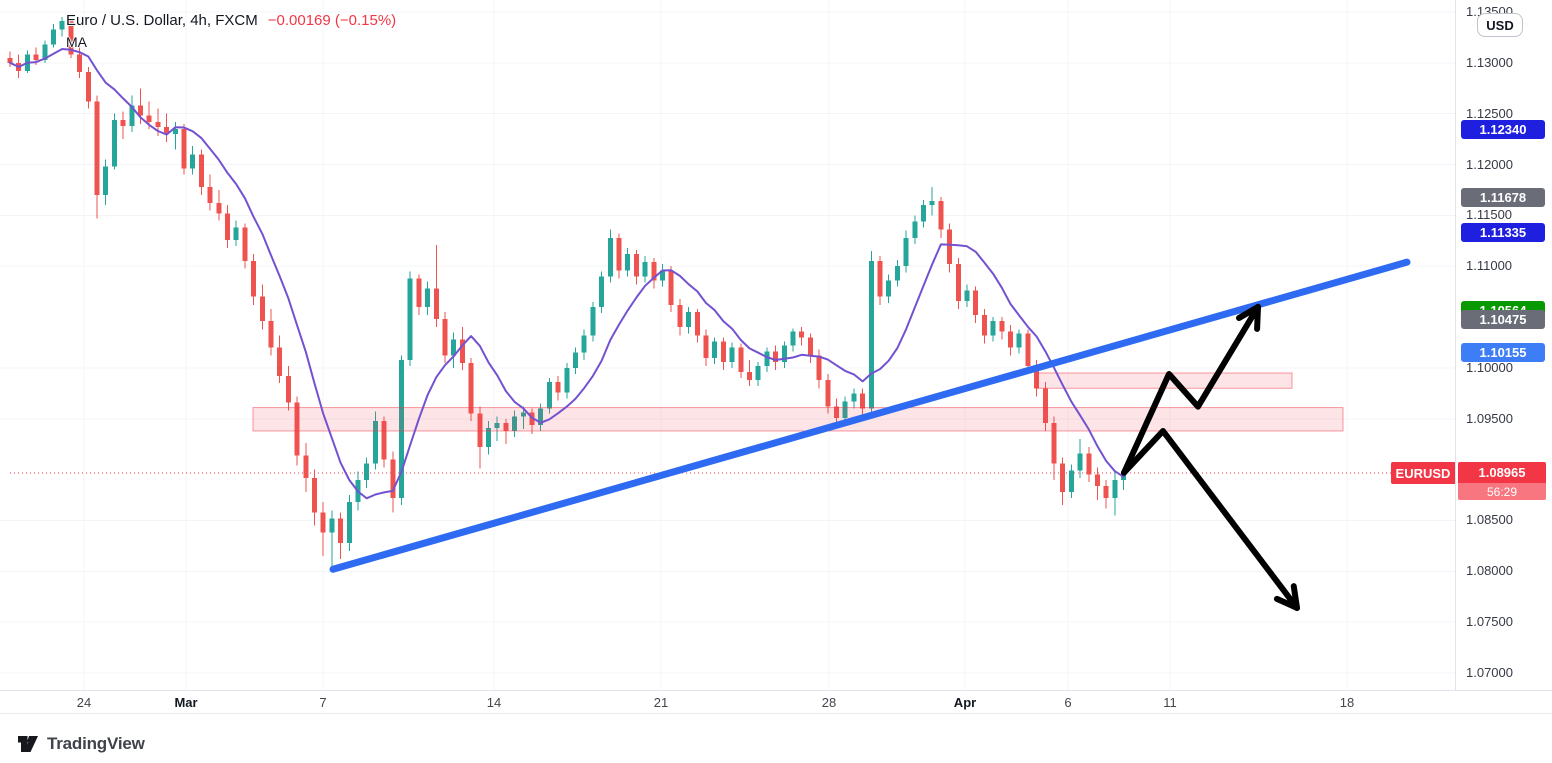 This screenshot has height=763, width=1552. What do you see at coordinates (1489, 571) in the screenshot?
I see `price-tick-label: 1.08000` at bounding box center [1489, 571].